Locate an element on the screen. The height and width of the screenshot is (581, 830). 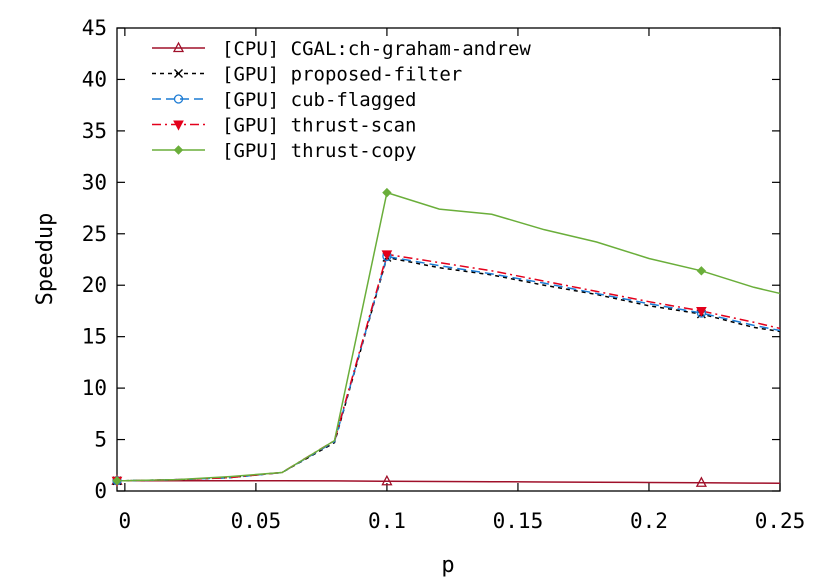
legend-label: [GPU] cub-flagged is located at coordinates (319, 100).